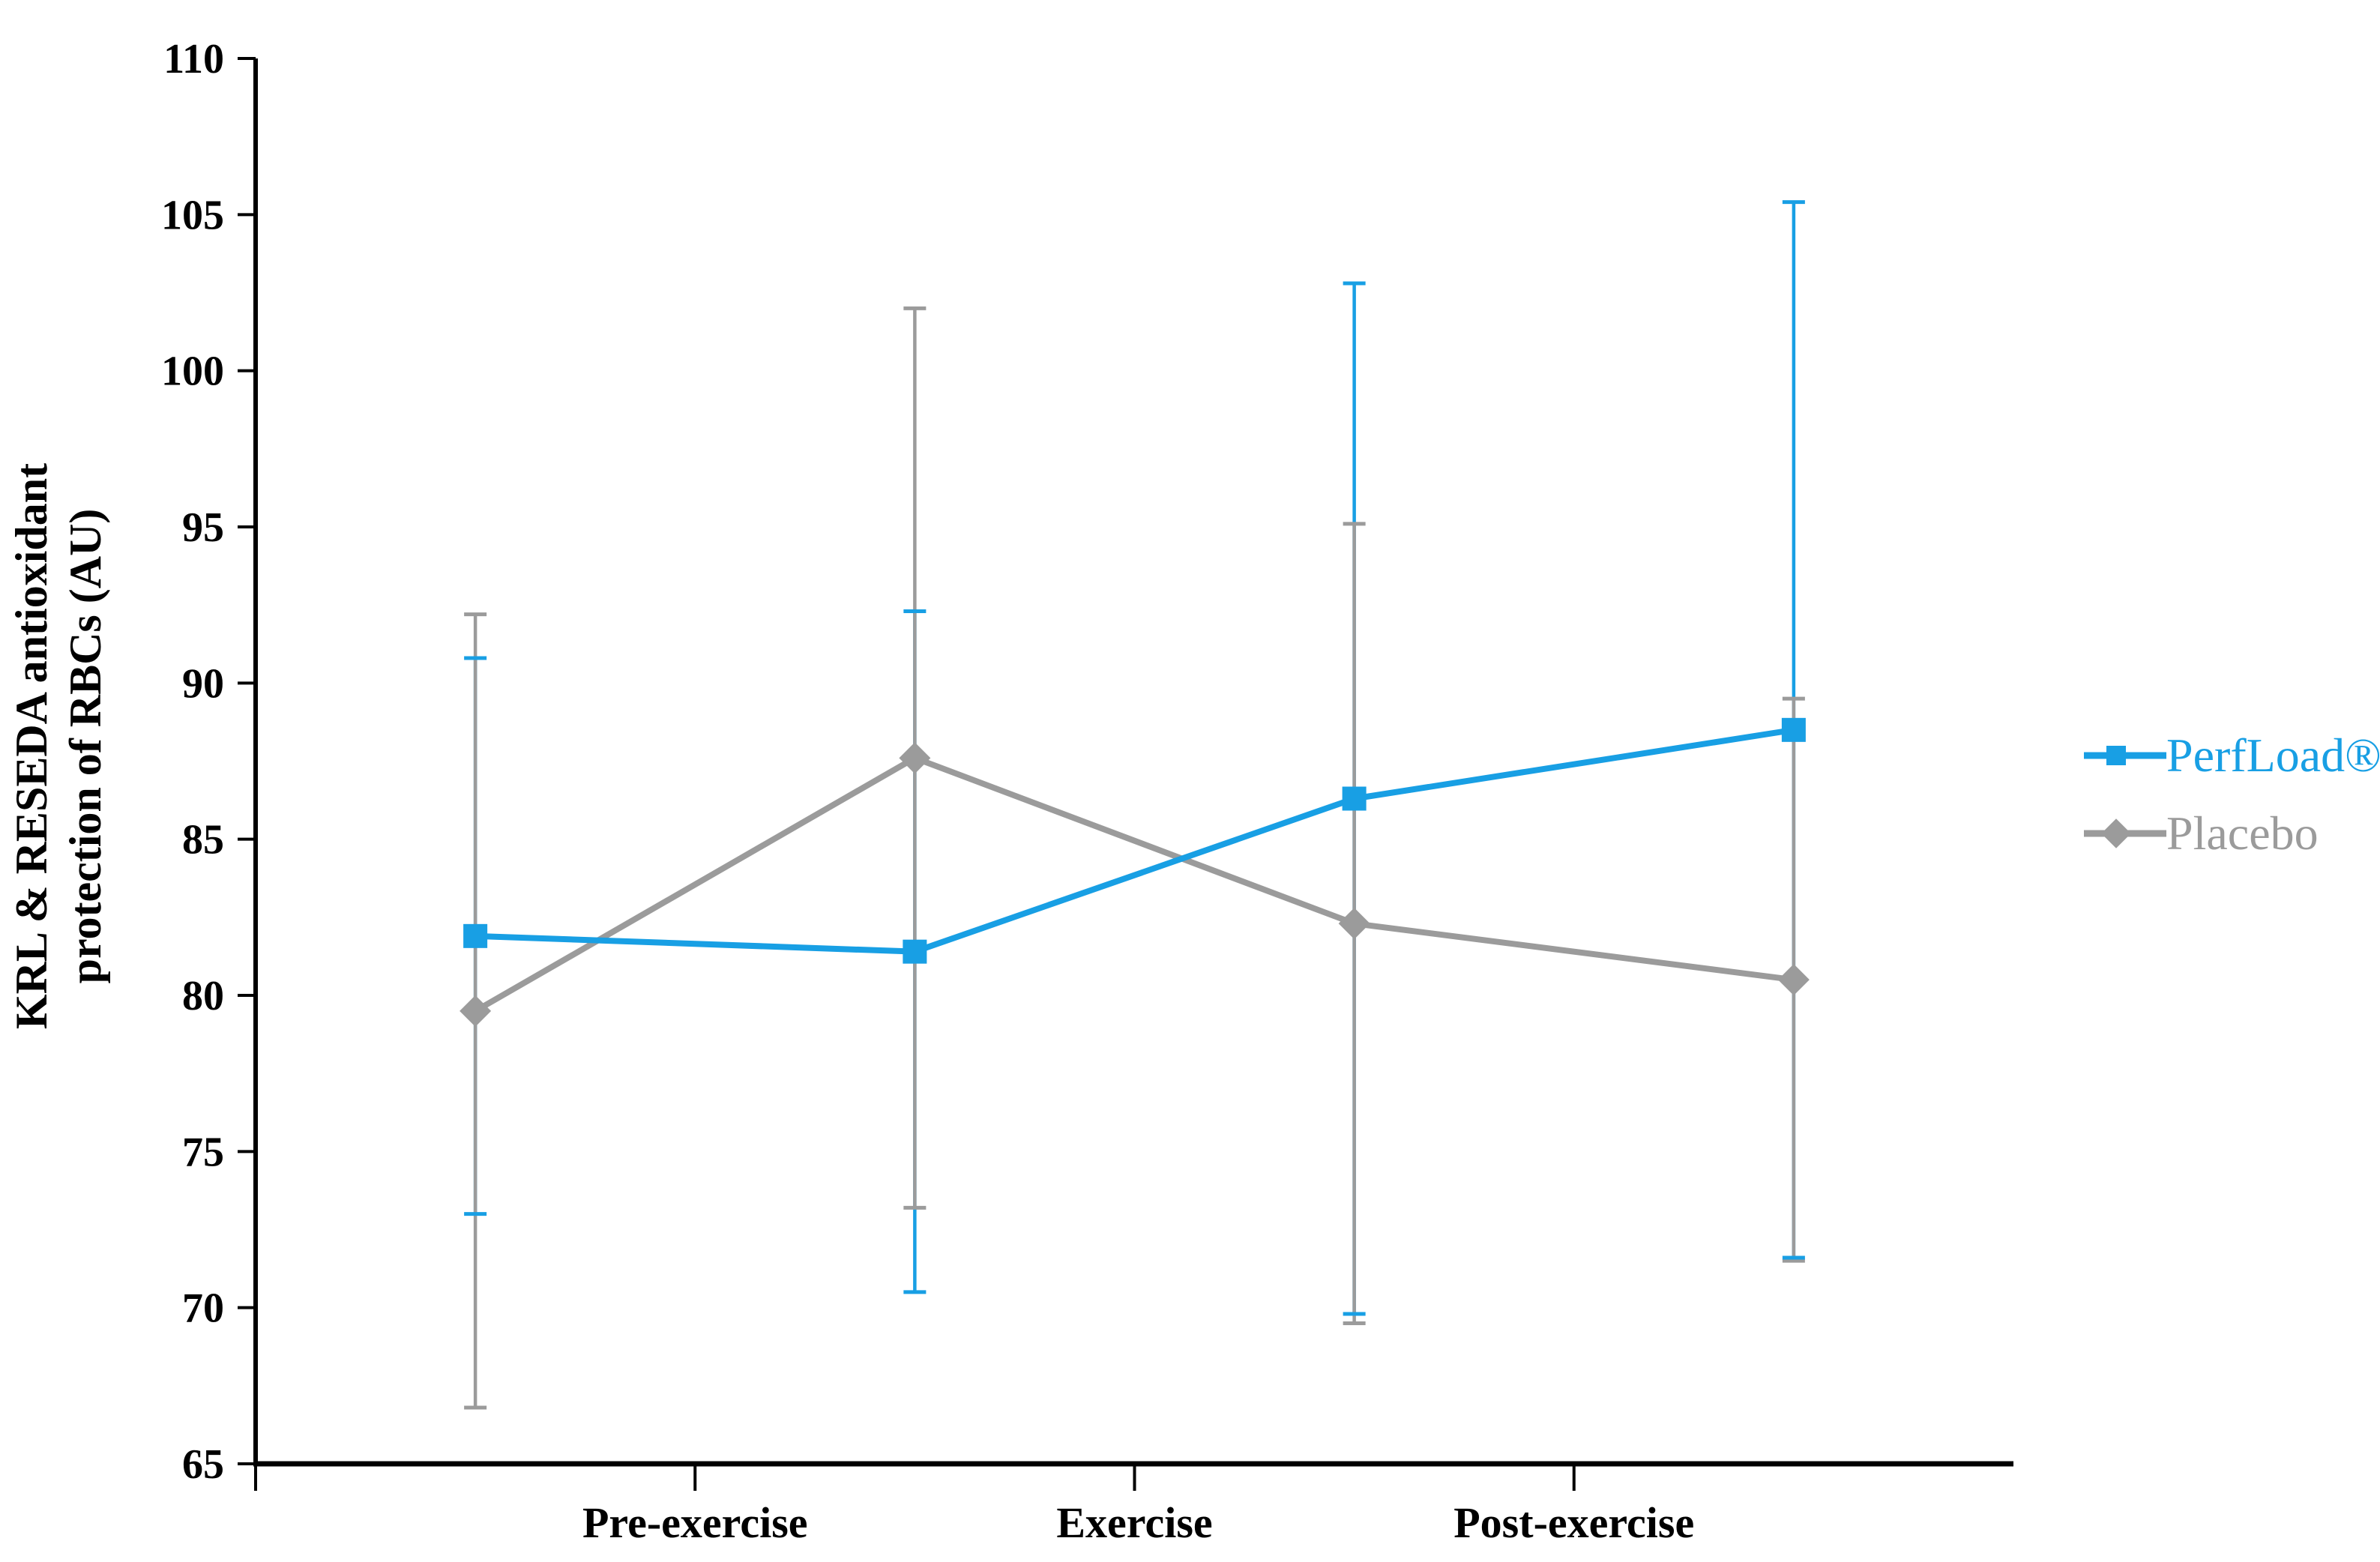  What do you see at coordinates (193, 59) in the screenshot?
I see `y-tick-label: 110` at bounding box center [193, 59].